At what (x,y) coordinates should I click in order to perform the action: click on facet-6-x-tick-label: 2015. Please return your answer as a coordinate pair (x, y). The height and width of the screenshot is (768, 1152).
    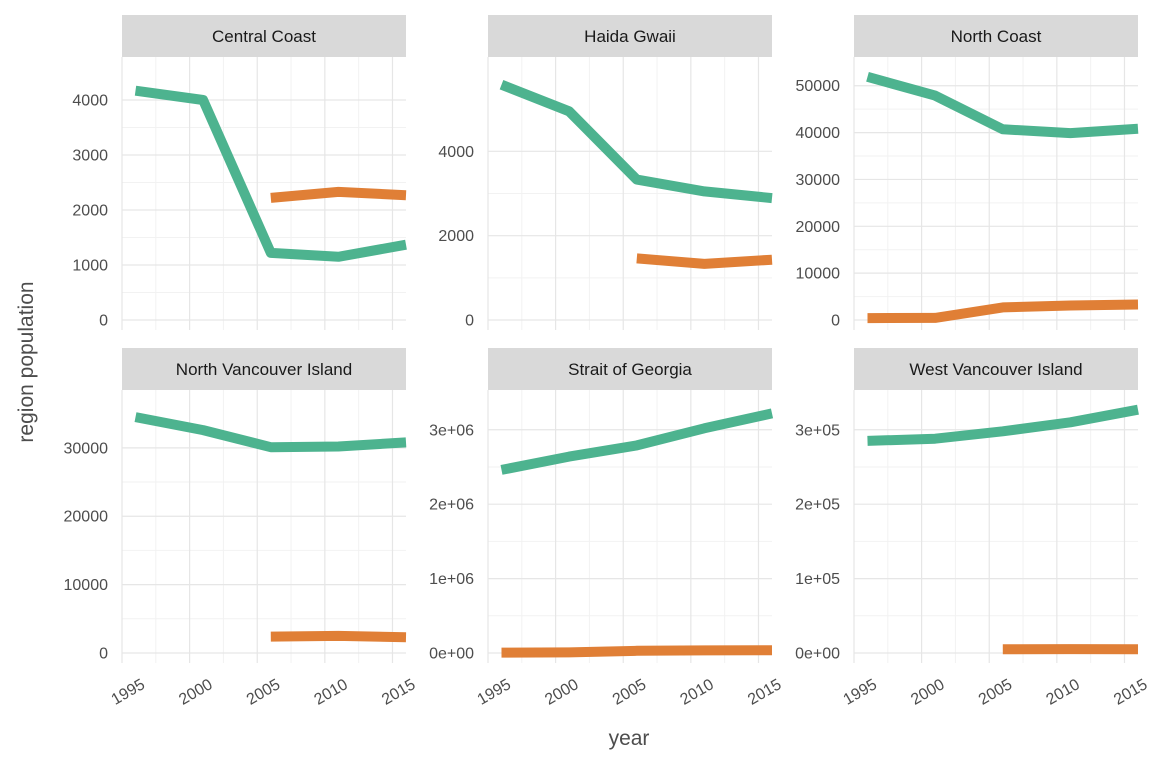
    Looking at the image, I should click on (1130, 692).